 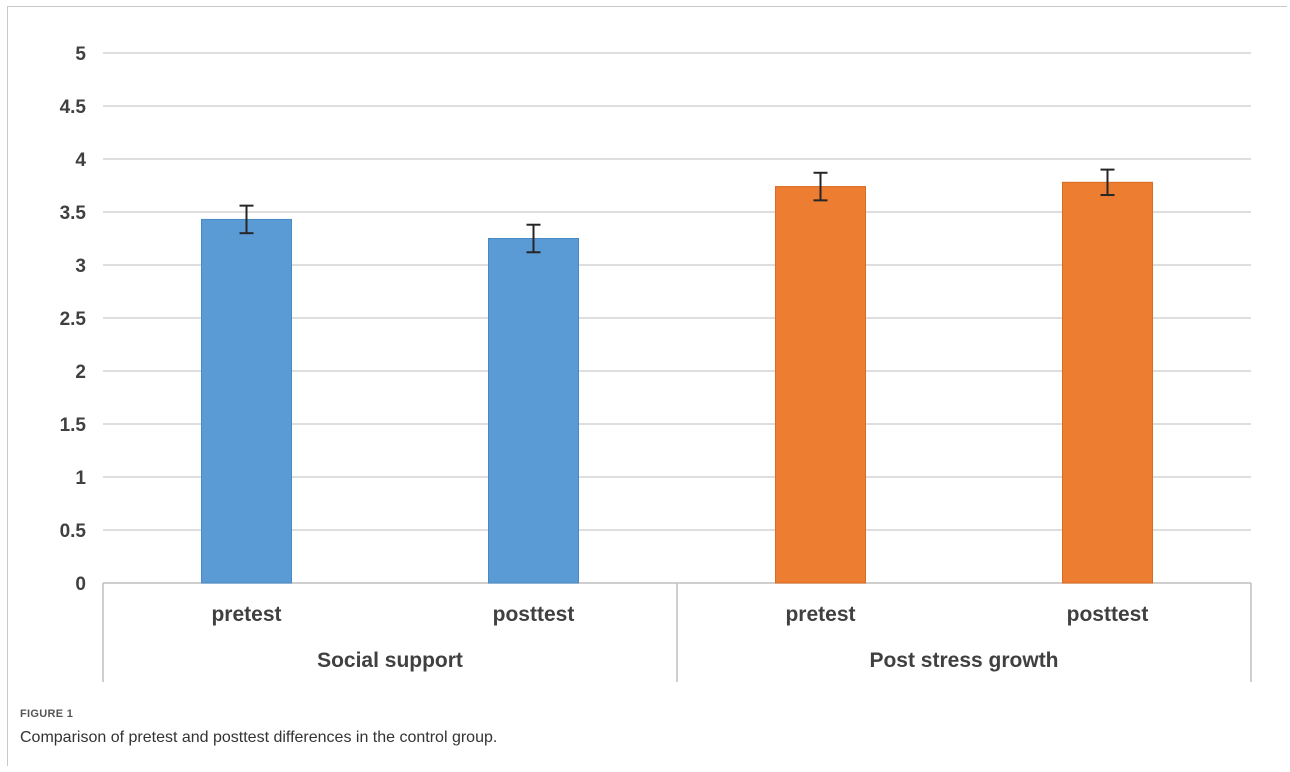 What do you see at coordinates (963, 660) in the screenshot?
I see `x-group-label: Post stress growth` at bounding box center [963, 660].